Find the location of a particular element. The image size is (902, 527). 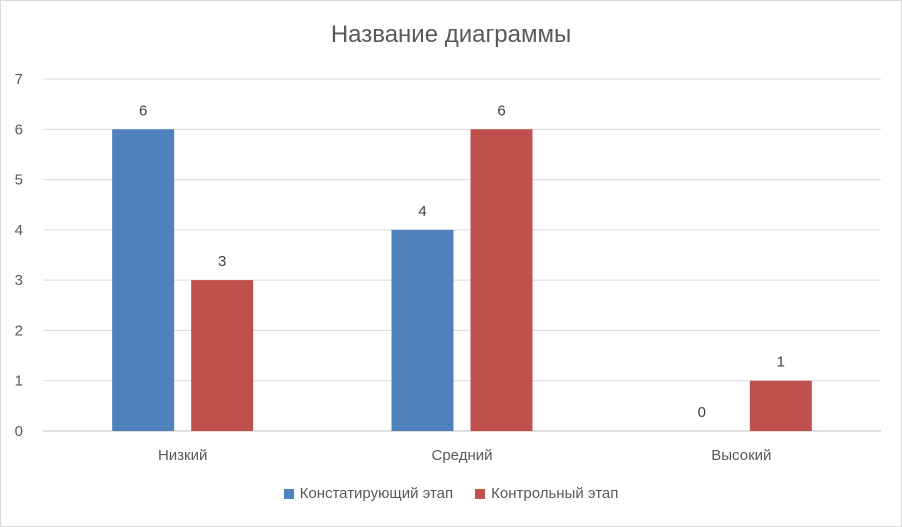

data-label: 3 is located at coordinates (222, 261).